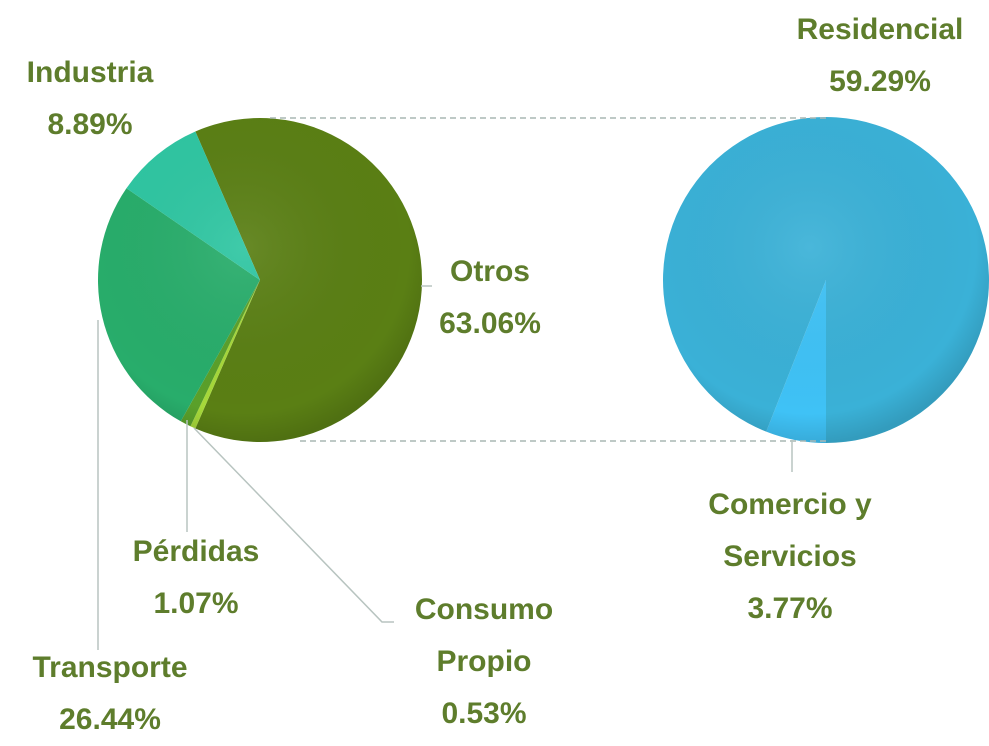  I want to click on label-name: Pérdidas, so click(196, 551).